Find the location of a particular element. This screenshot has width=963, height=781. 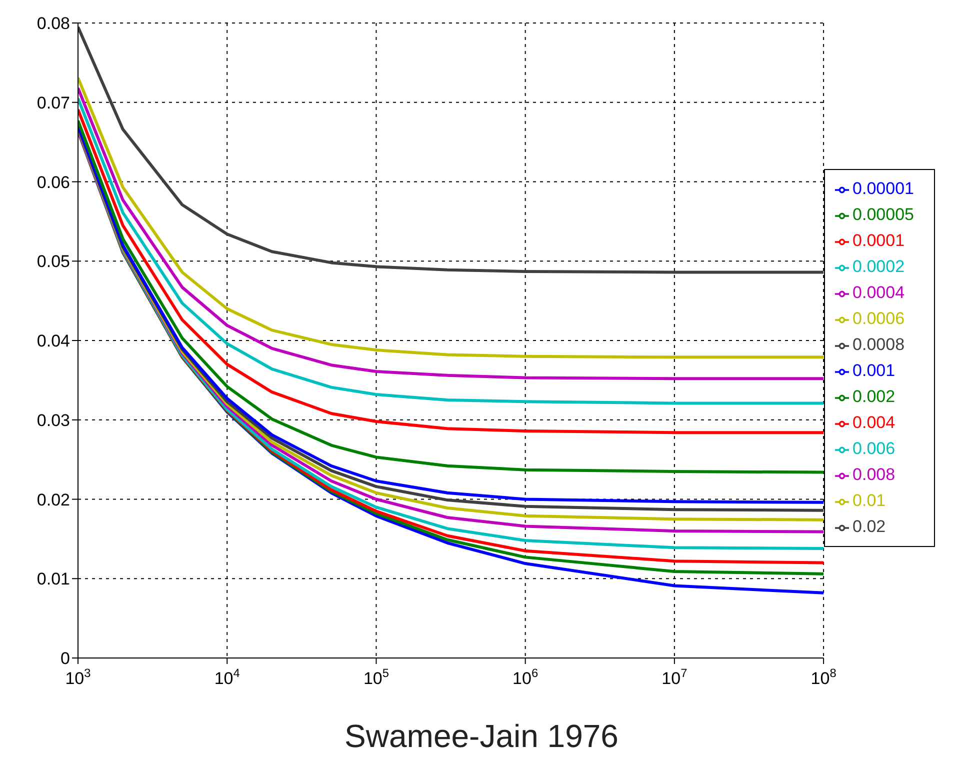

legend-label: 0.0001 is located at coordinates (878, 240).